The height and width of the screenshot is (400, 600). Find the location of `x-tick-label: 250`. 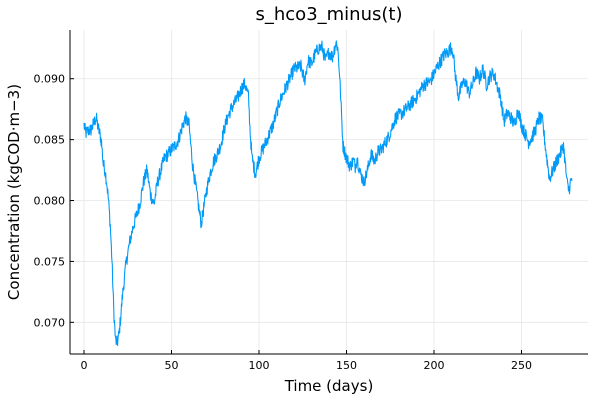

x-tick-label: 250 is located at coordinates (521, 365).